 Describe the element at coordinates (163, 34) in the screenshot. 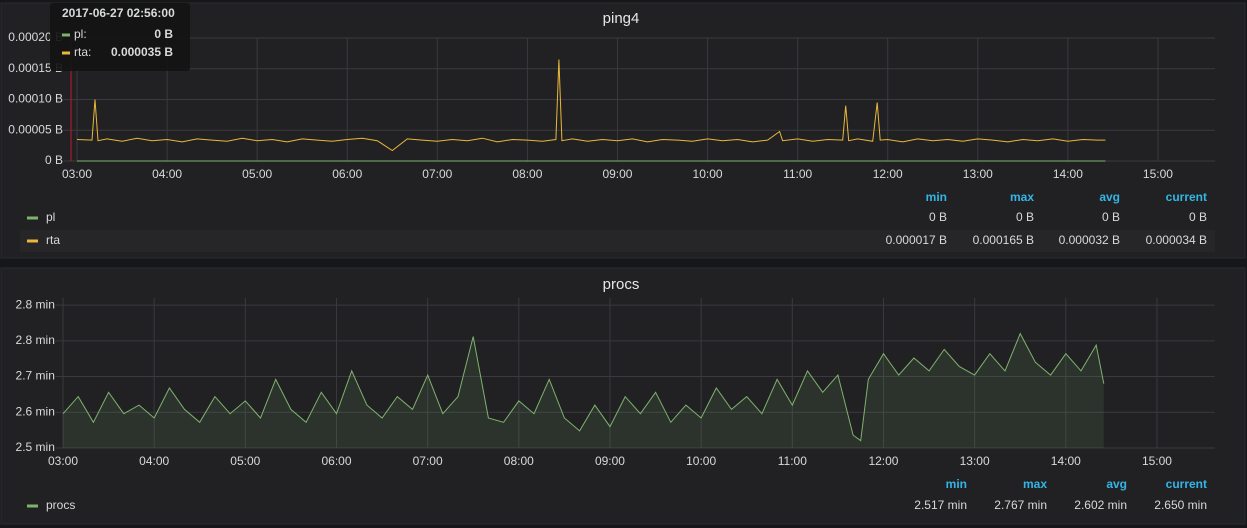

I see `tooltip-value: 0 B` at that location.